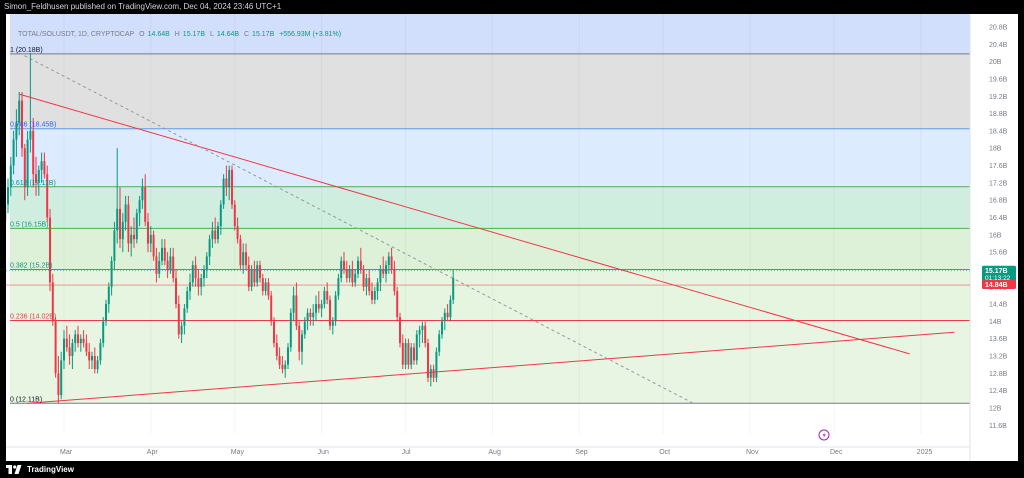 The image size is (1024, 478). What do you see at coordinates (33, 183) in the screenshot?
I see `fib-label: 0.618 (17.11B)` at bounding box center [33, 183].